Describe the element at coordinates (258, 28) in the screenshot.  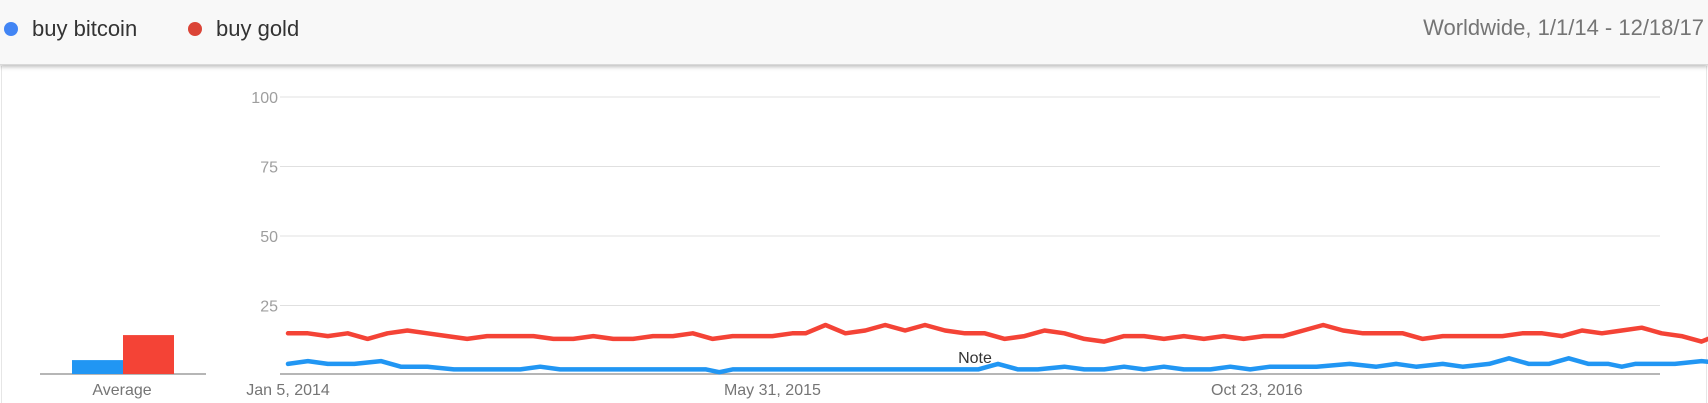
I see `legend-label: buy gold` at that location.